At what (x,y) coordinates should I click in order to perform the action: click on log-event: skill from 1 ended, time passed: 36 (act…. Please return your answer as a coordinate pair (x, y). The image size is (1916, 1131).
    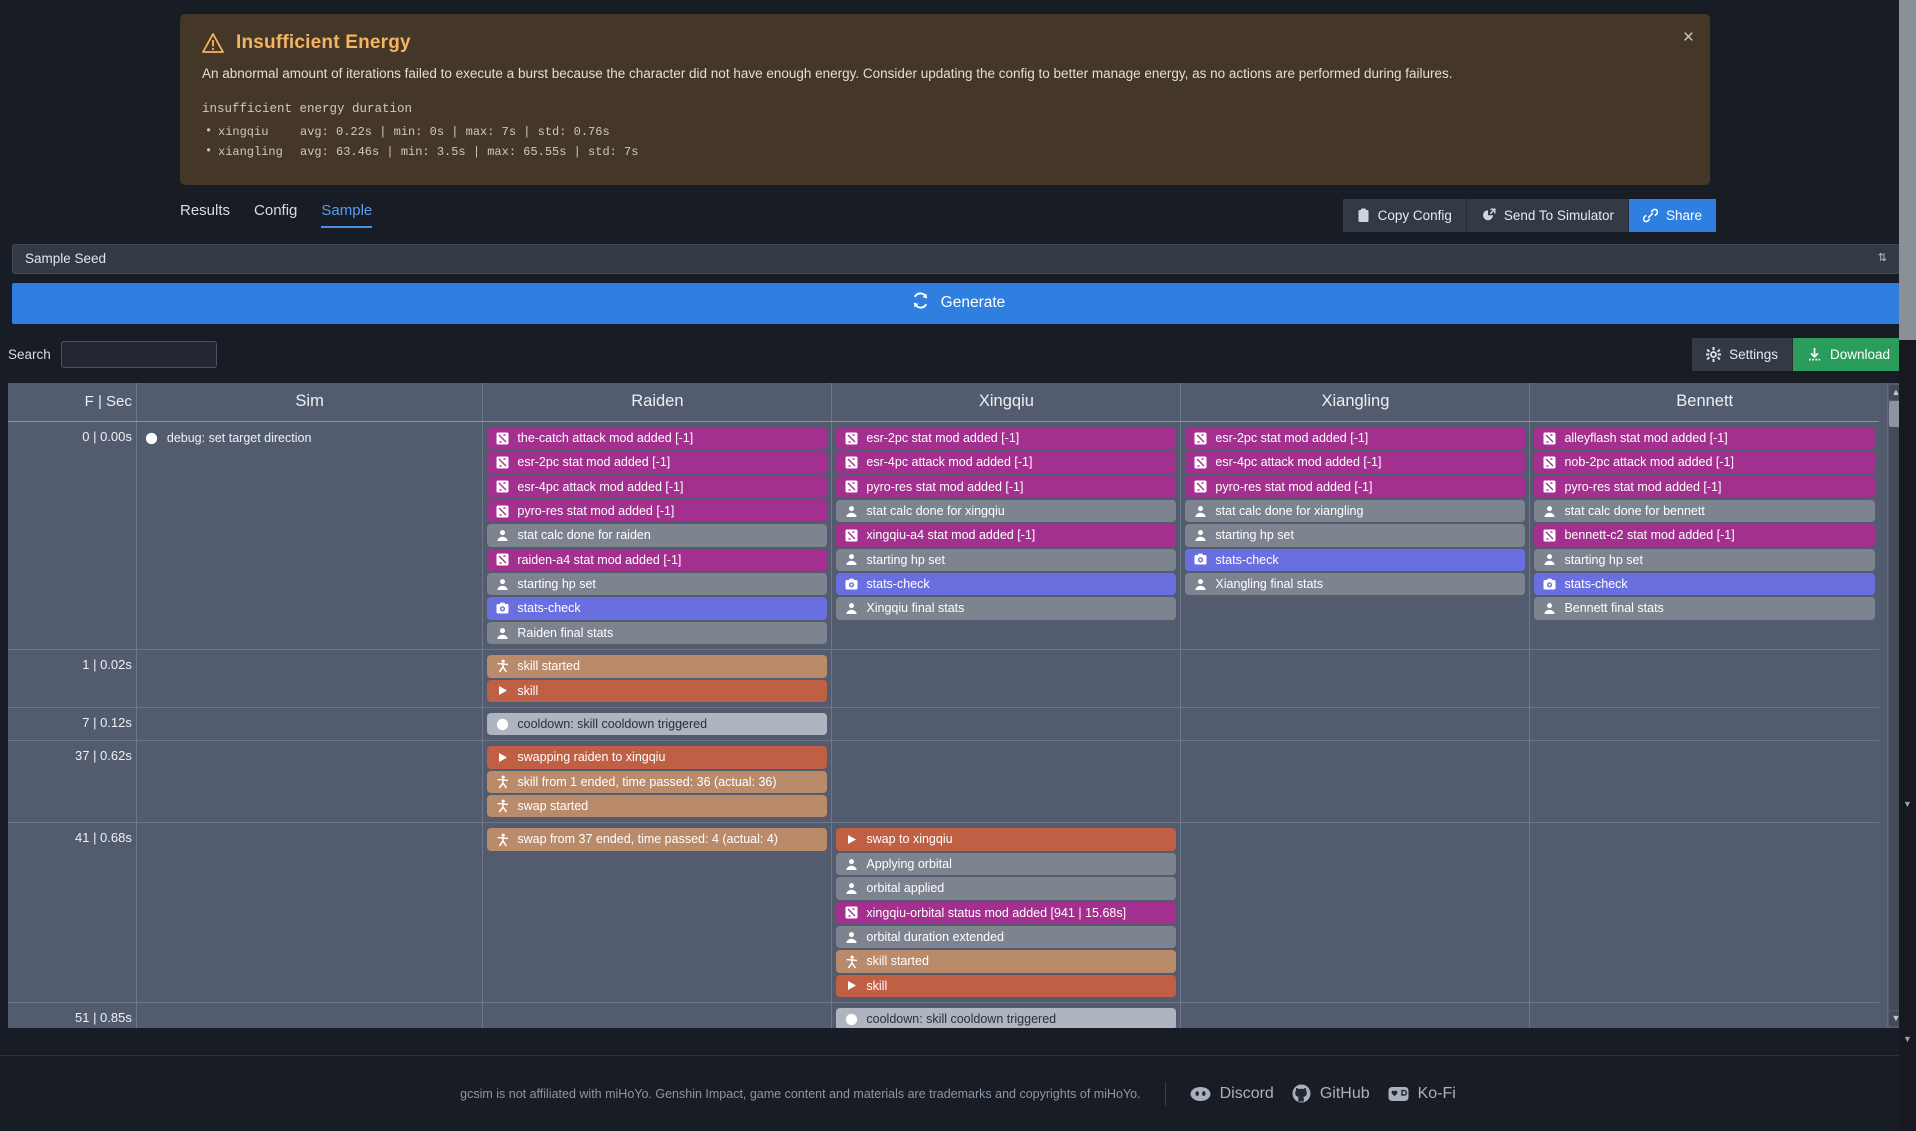
    Looking at the image, I should click on (657, 782).